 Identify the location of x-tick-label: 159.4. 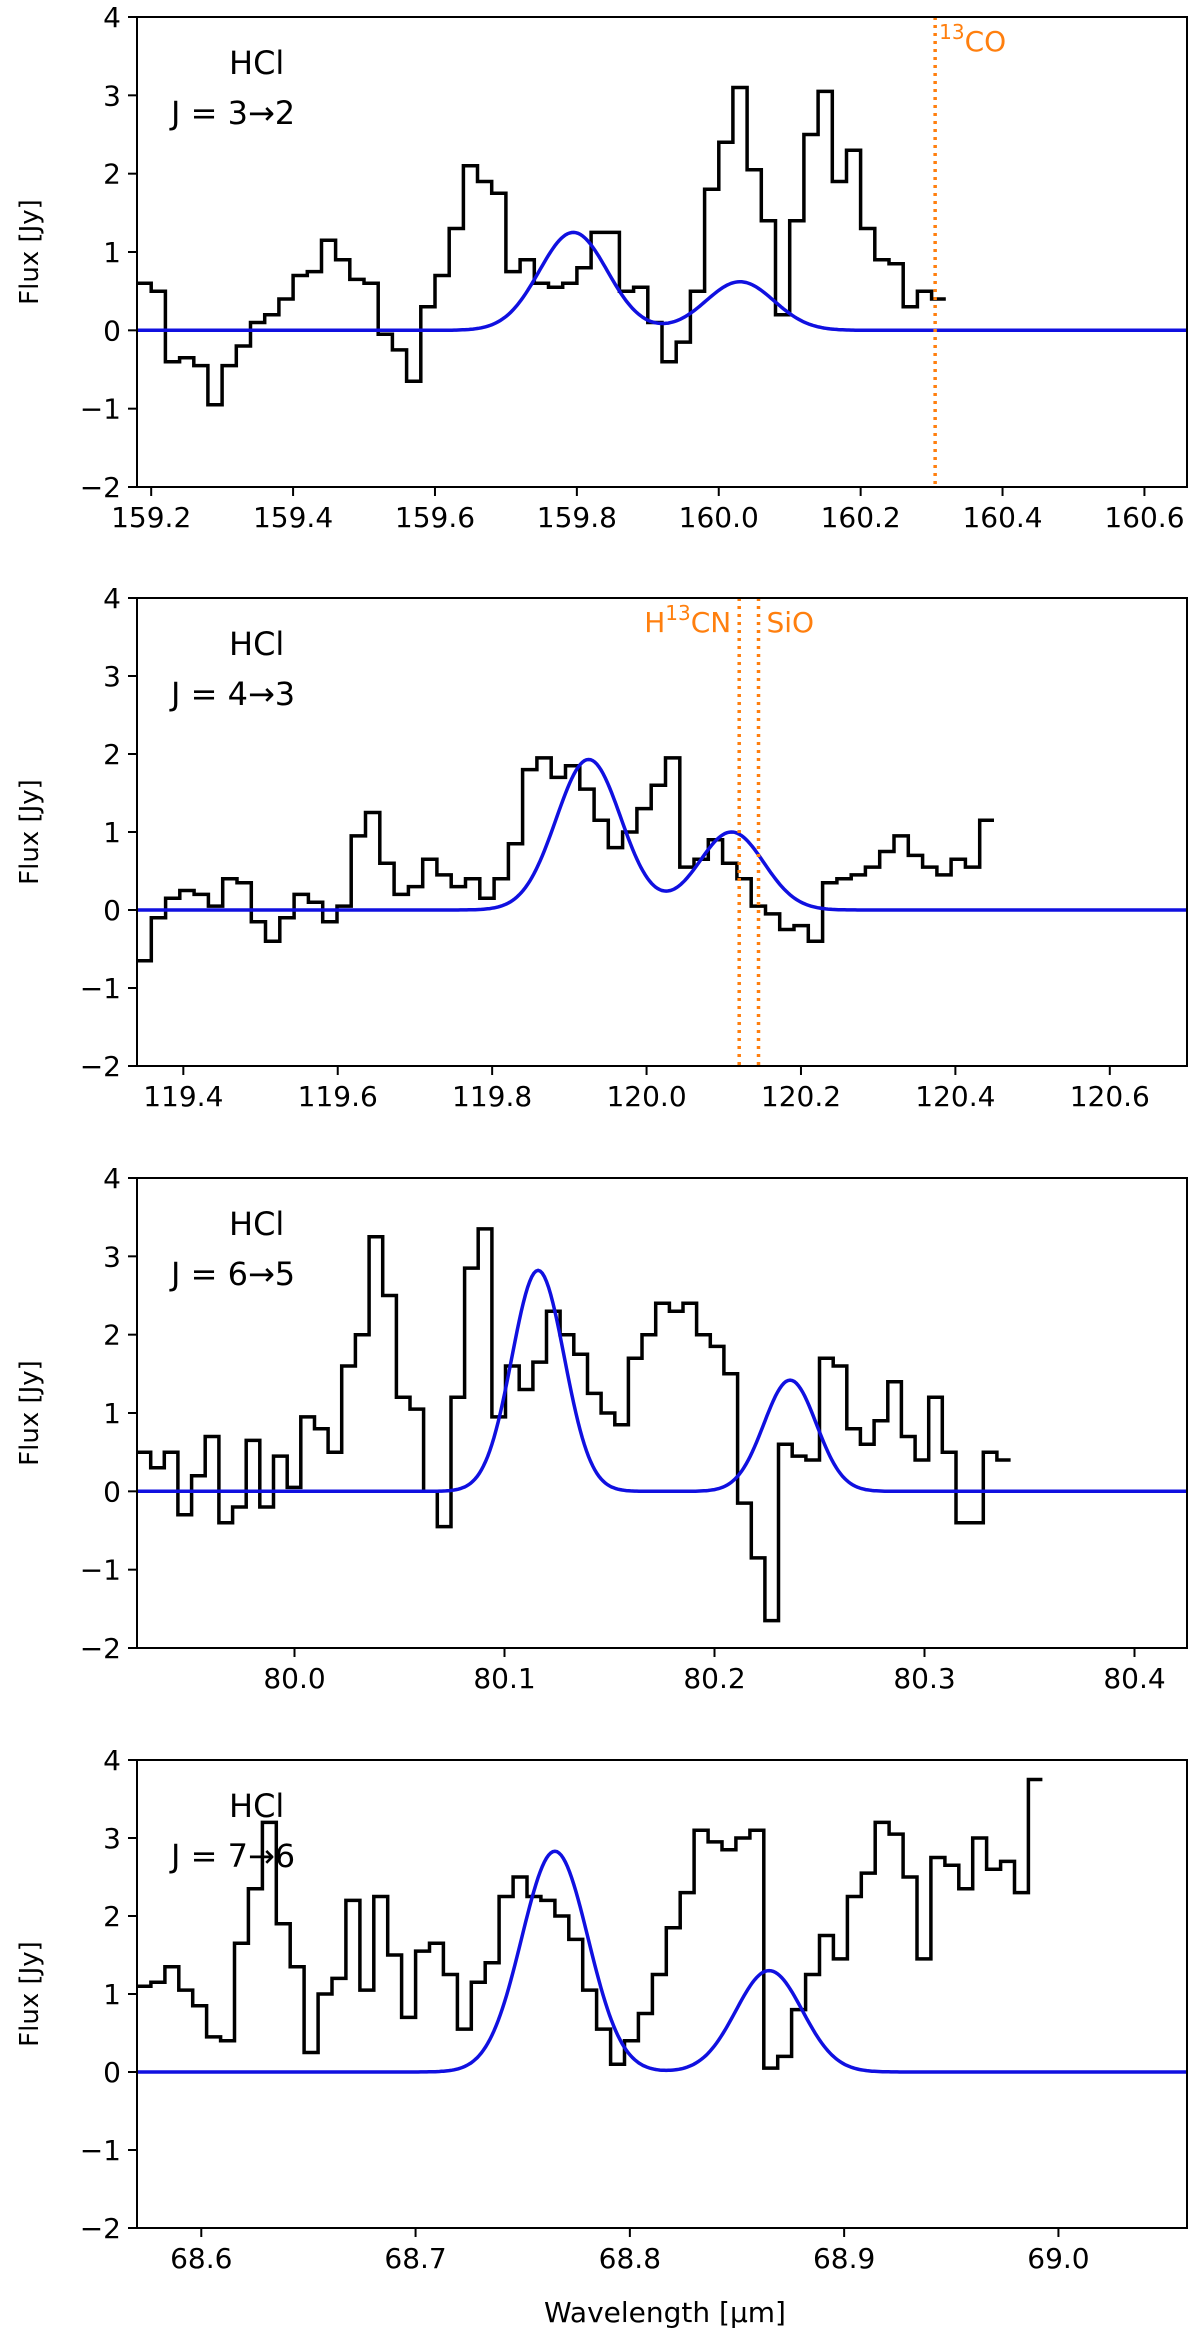
(293, 517).